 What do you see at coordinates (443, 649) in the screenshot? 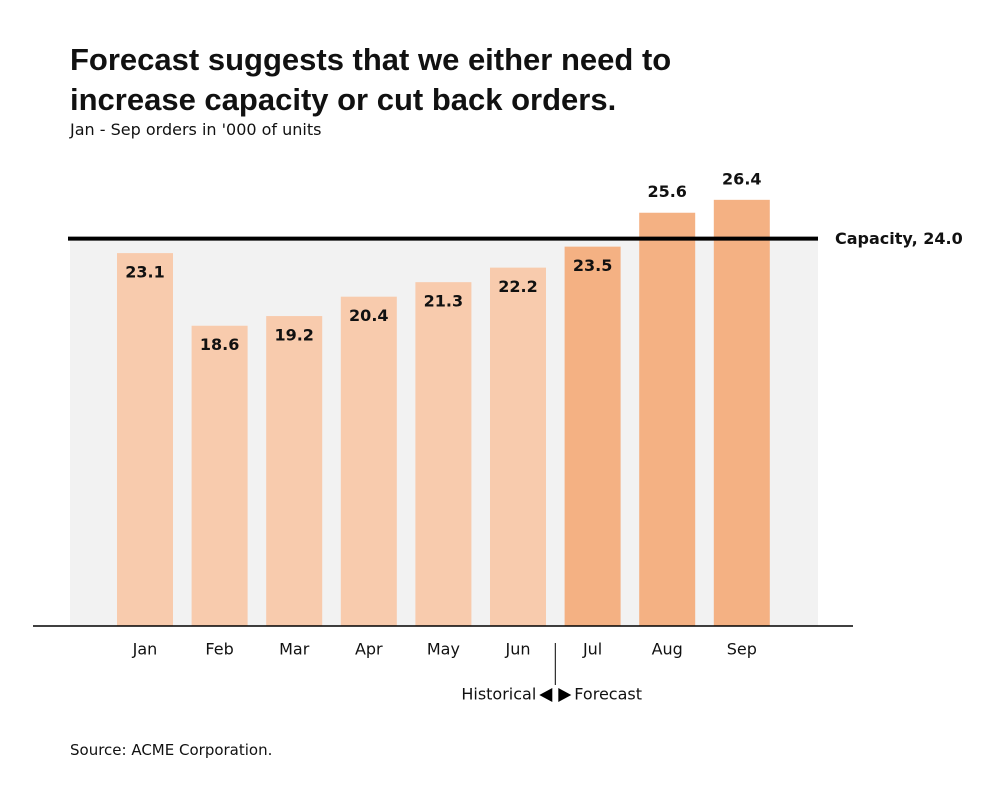
I see `x-tick-label: May` at bounding box center [443, 649].